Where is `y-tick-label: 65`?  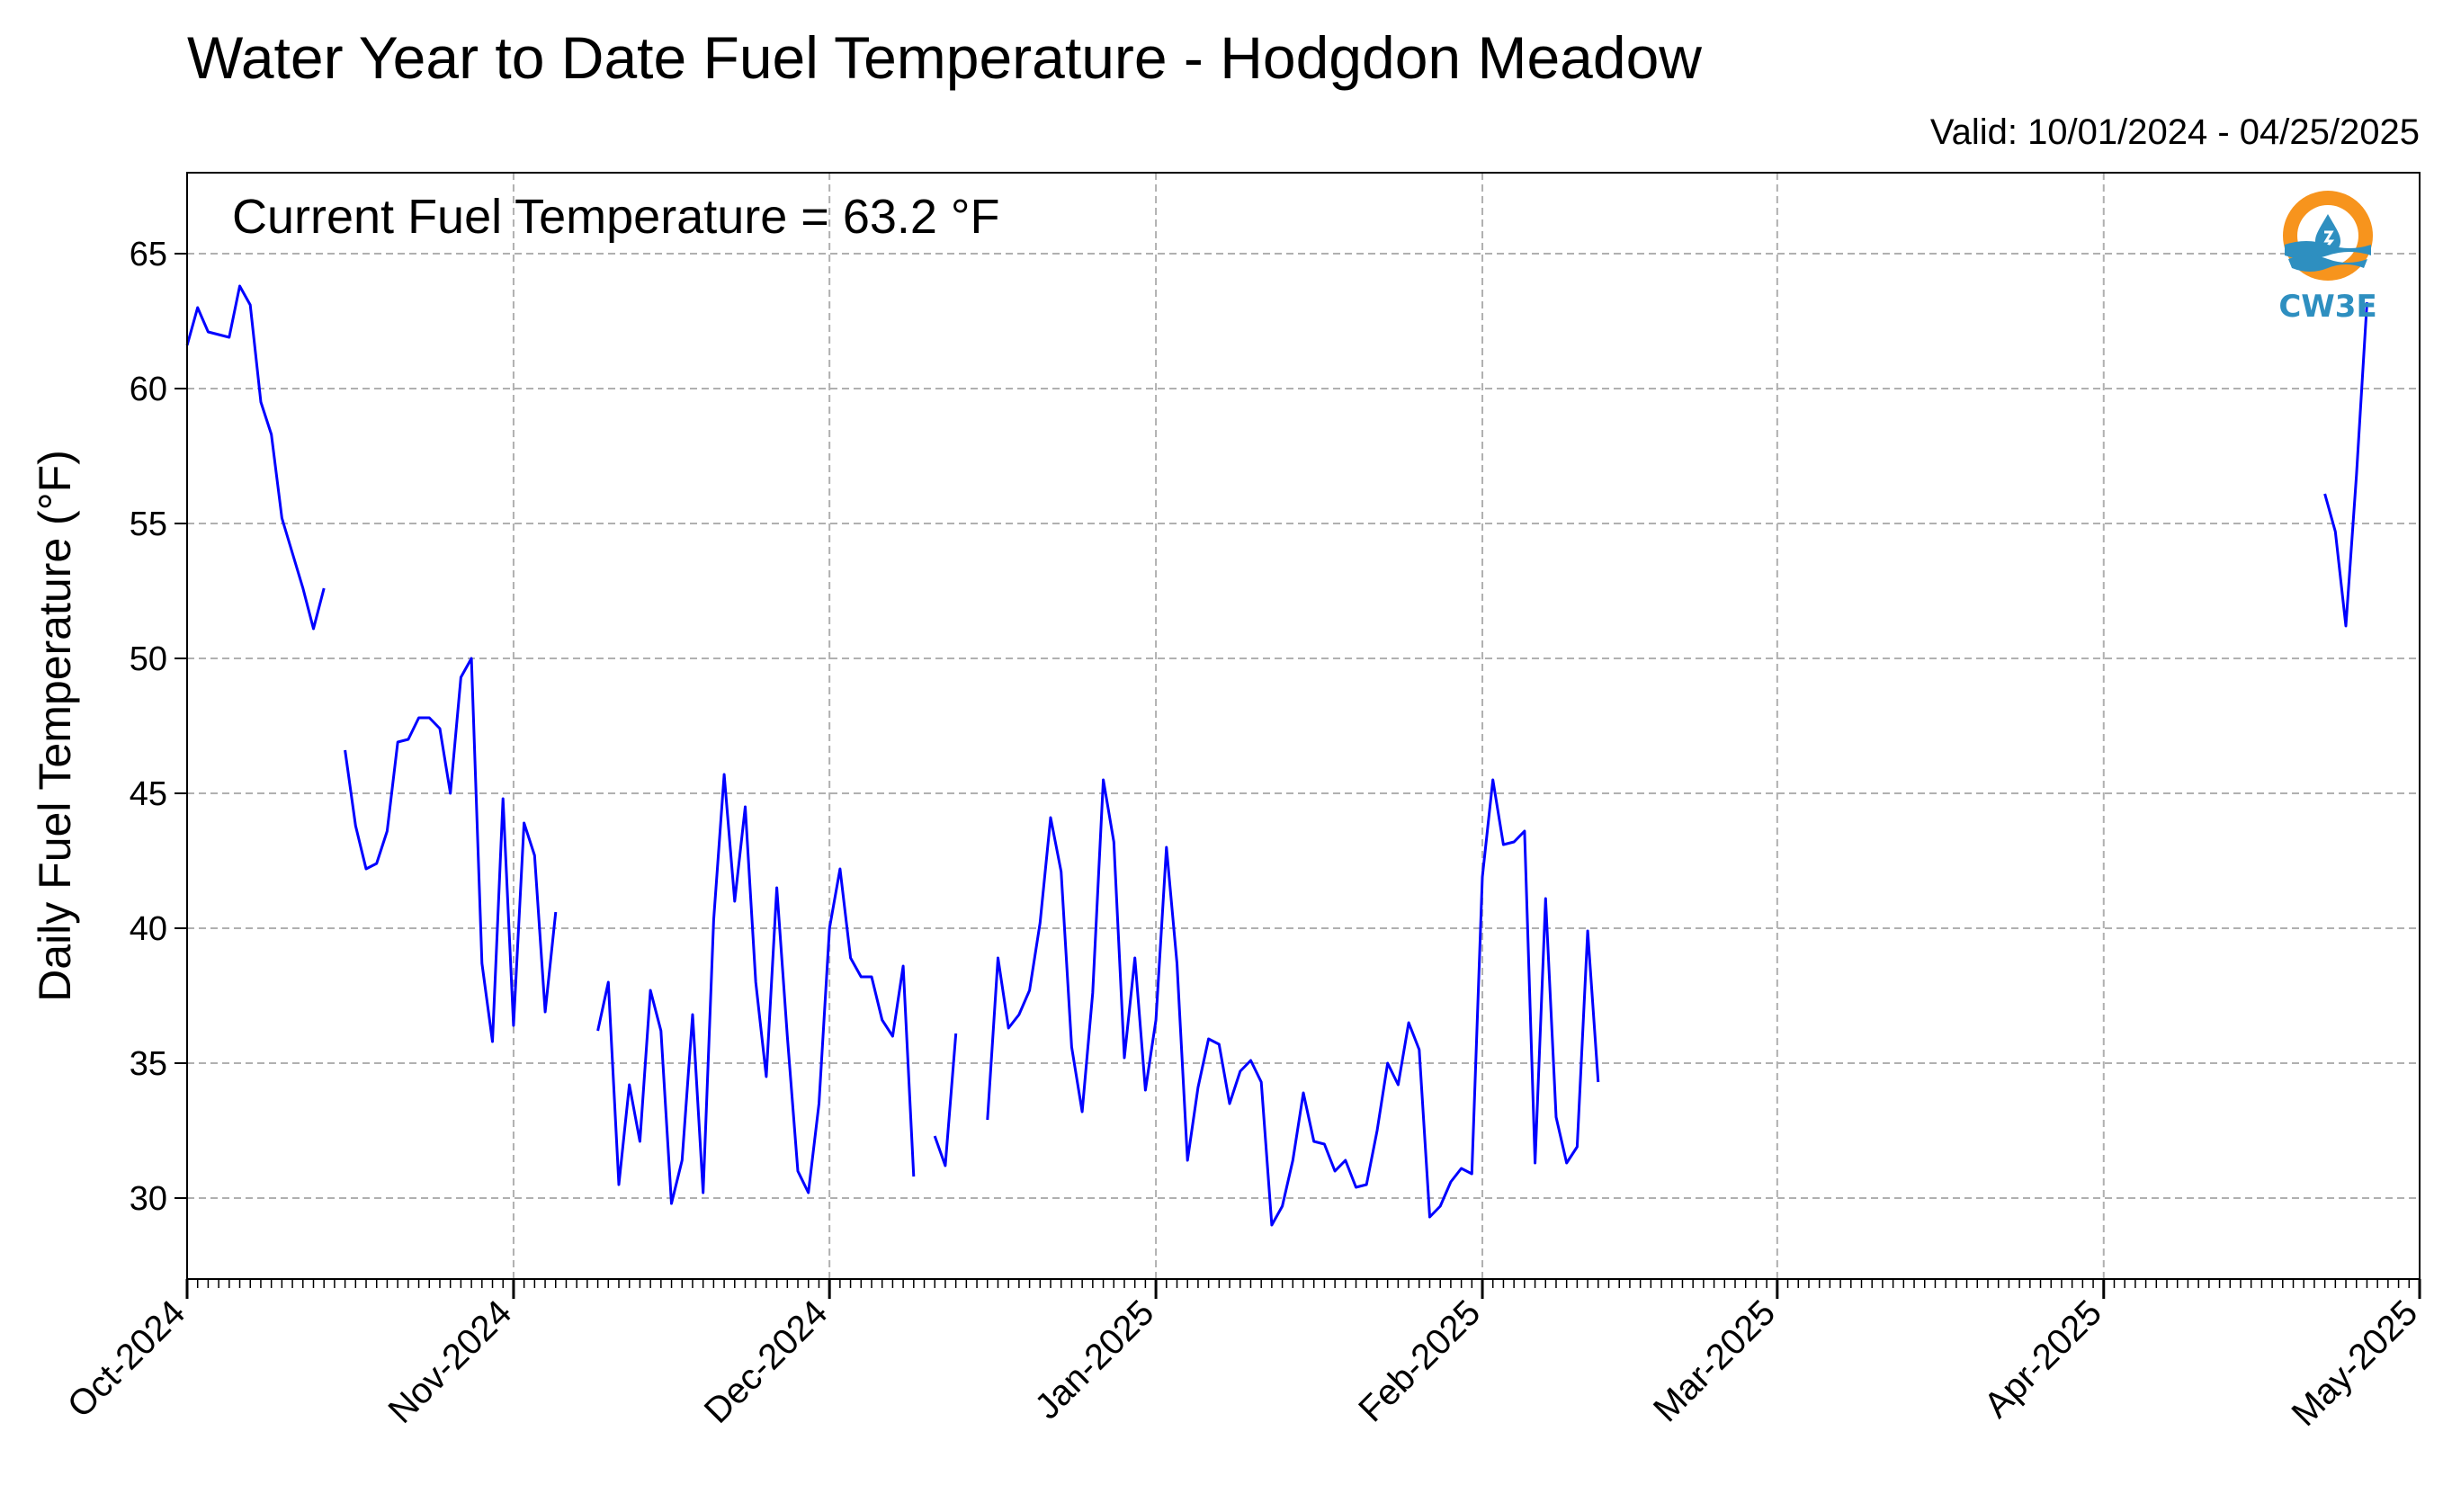 y-tick-label: 65 is located at coordinates (148, 254).